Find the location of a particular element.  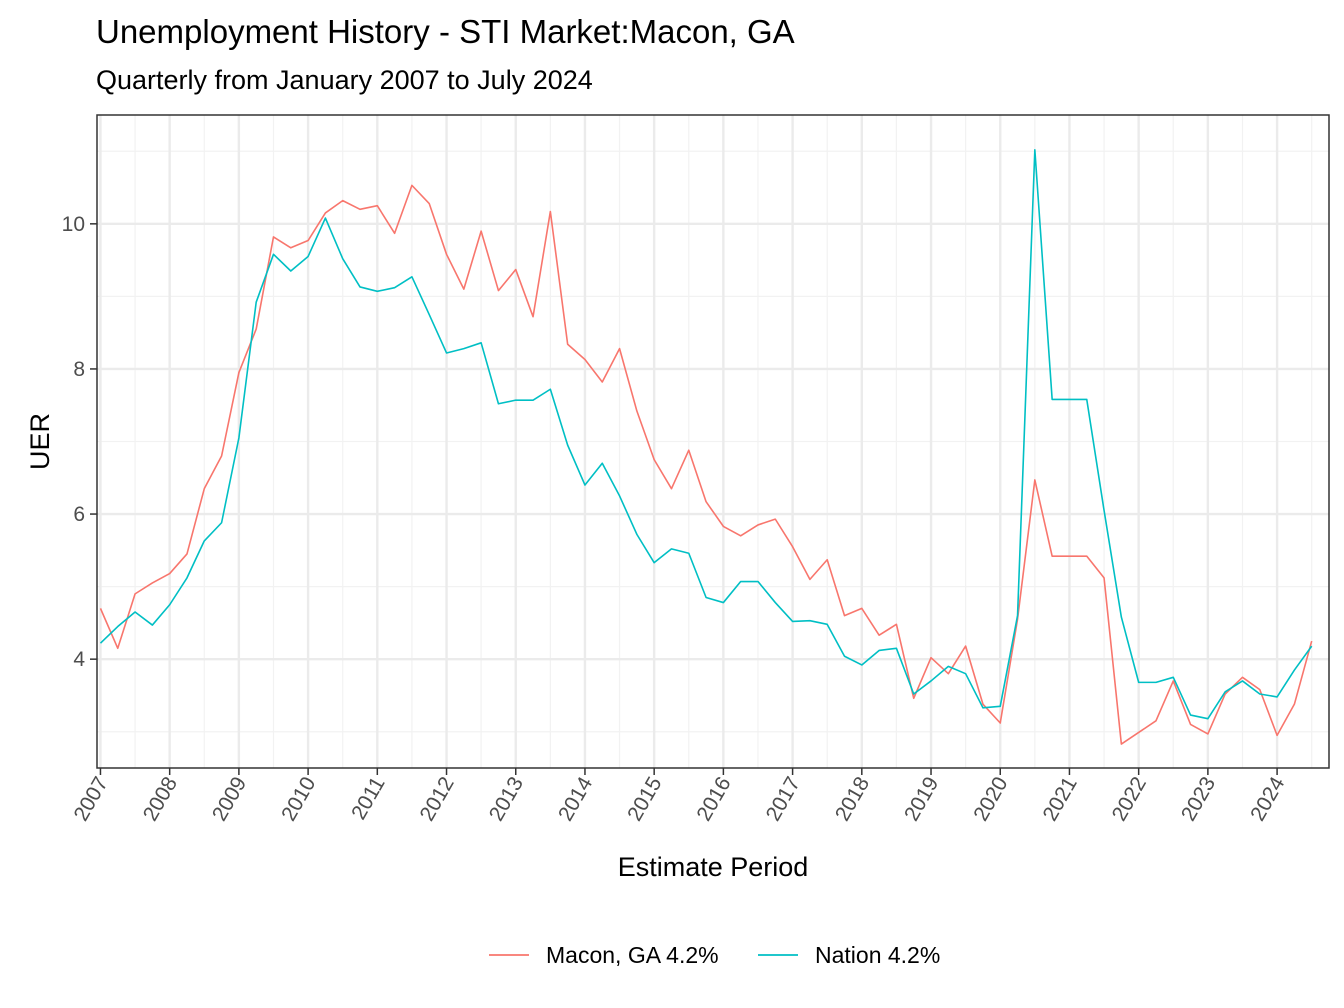

x-tick-label: 2017 is located at coordinates (783, 799).